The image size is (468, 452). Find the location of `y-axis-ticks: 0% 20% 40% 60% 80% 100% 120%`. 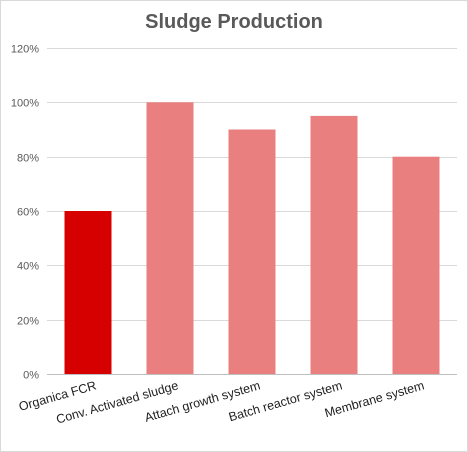

y-axis-ticks: 0% 20% 40% 60% 80% 100% 120% is located at coordinates (25, 213).